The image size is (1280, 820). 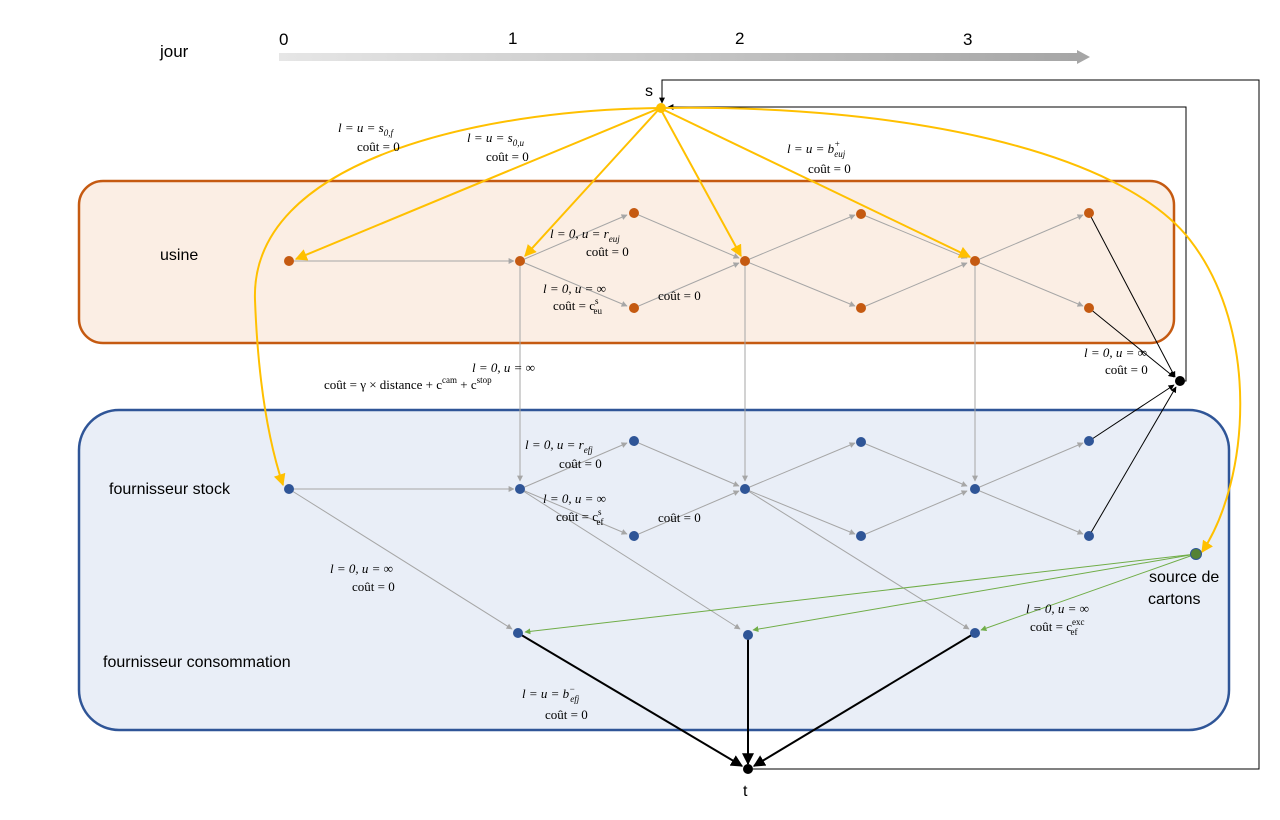 I want to click on label-ceu-line1: l = 0, u = ∞, so click(x=574, y=288).